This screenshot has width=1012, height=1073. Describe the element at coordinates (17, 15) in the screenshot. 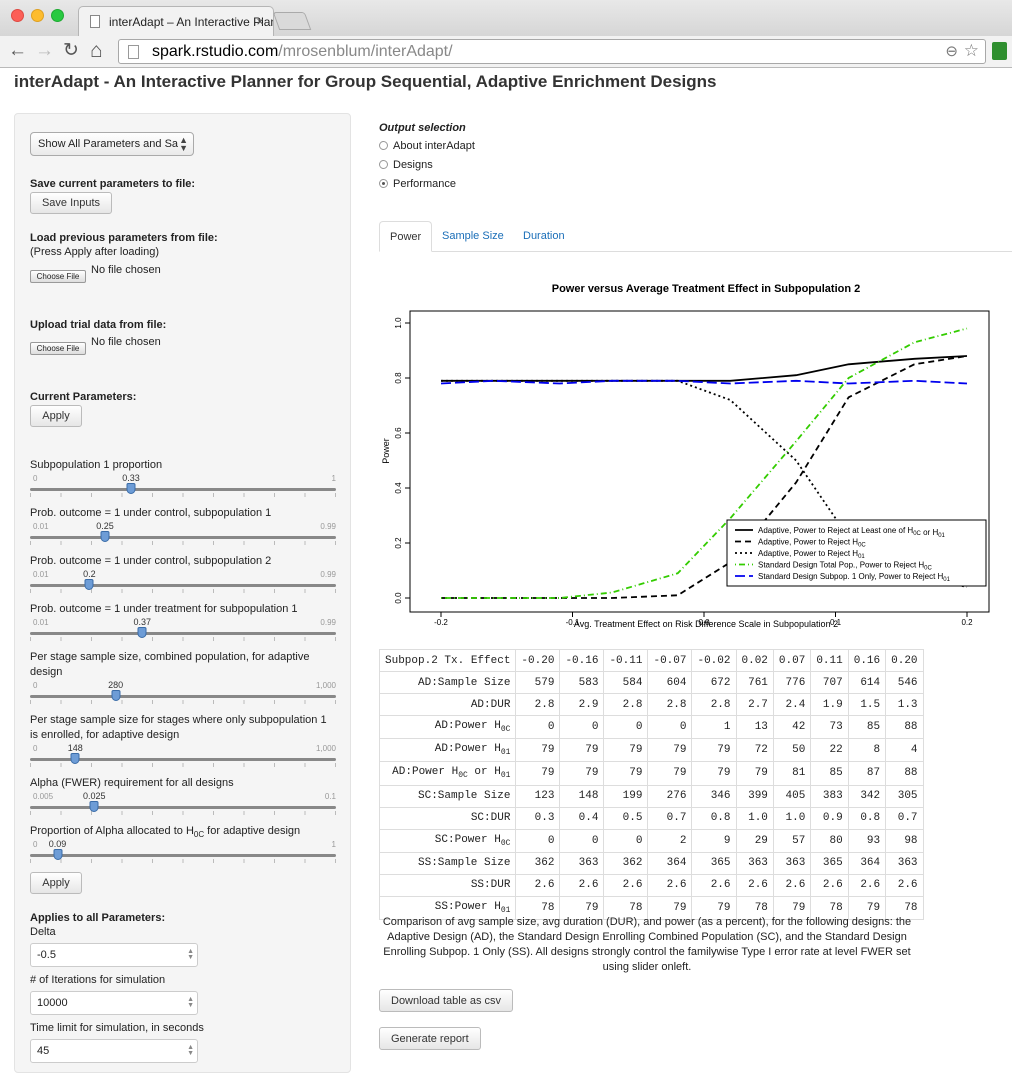

I see `close-window-button` at that location.